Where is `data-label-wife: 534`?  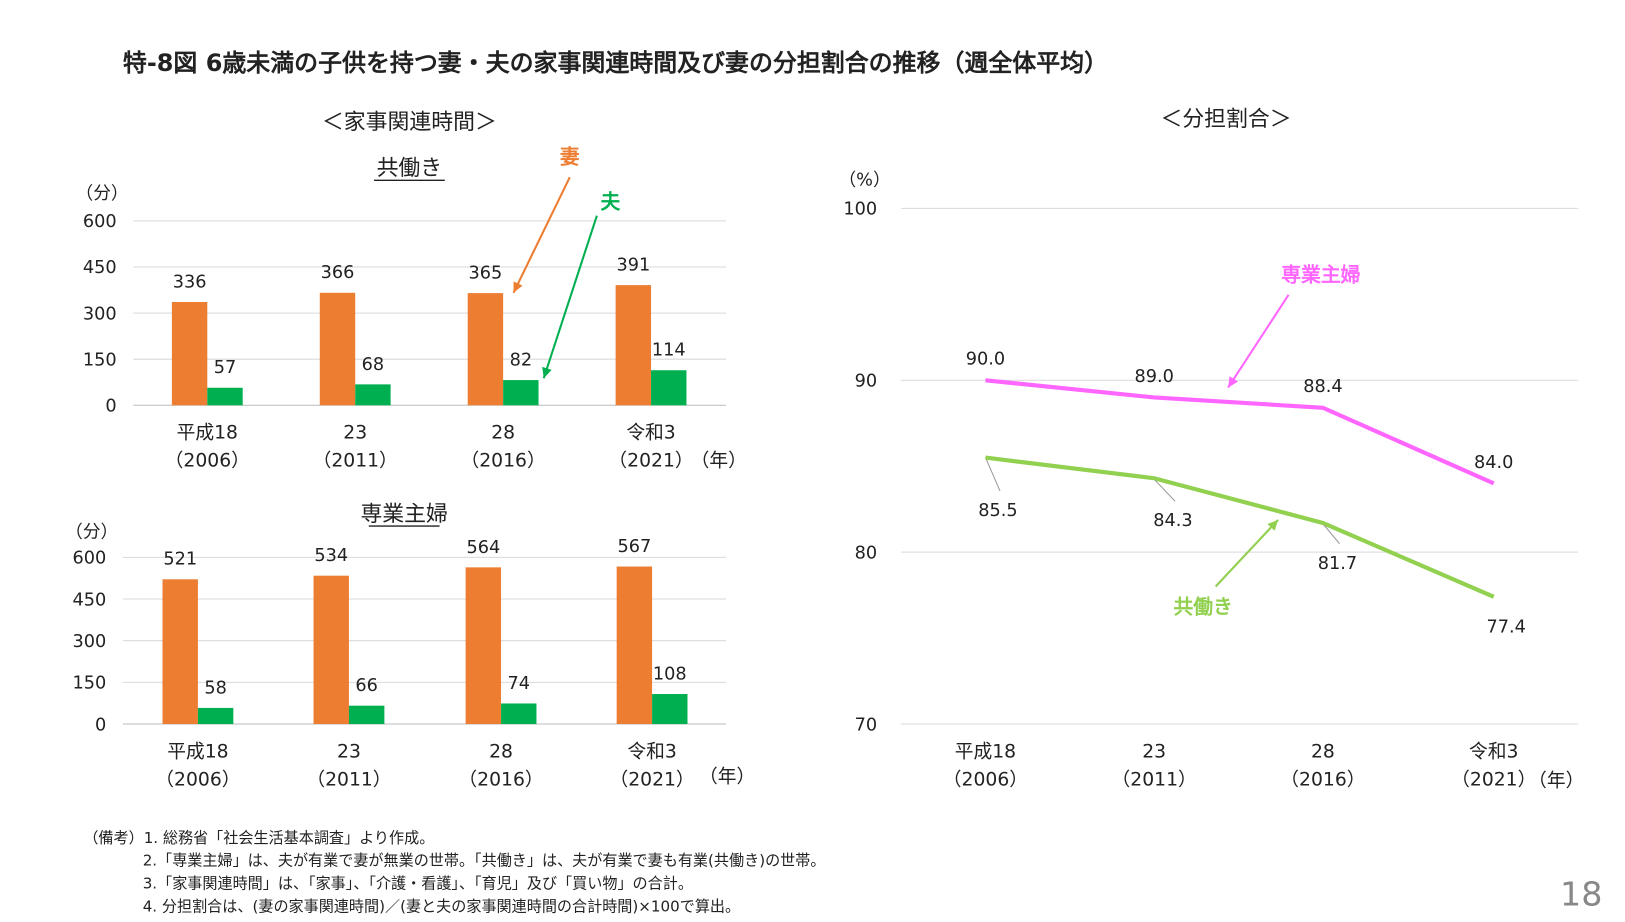 data-label-wife: 534 is located at coordinates (331, 556).